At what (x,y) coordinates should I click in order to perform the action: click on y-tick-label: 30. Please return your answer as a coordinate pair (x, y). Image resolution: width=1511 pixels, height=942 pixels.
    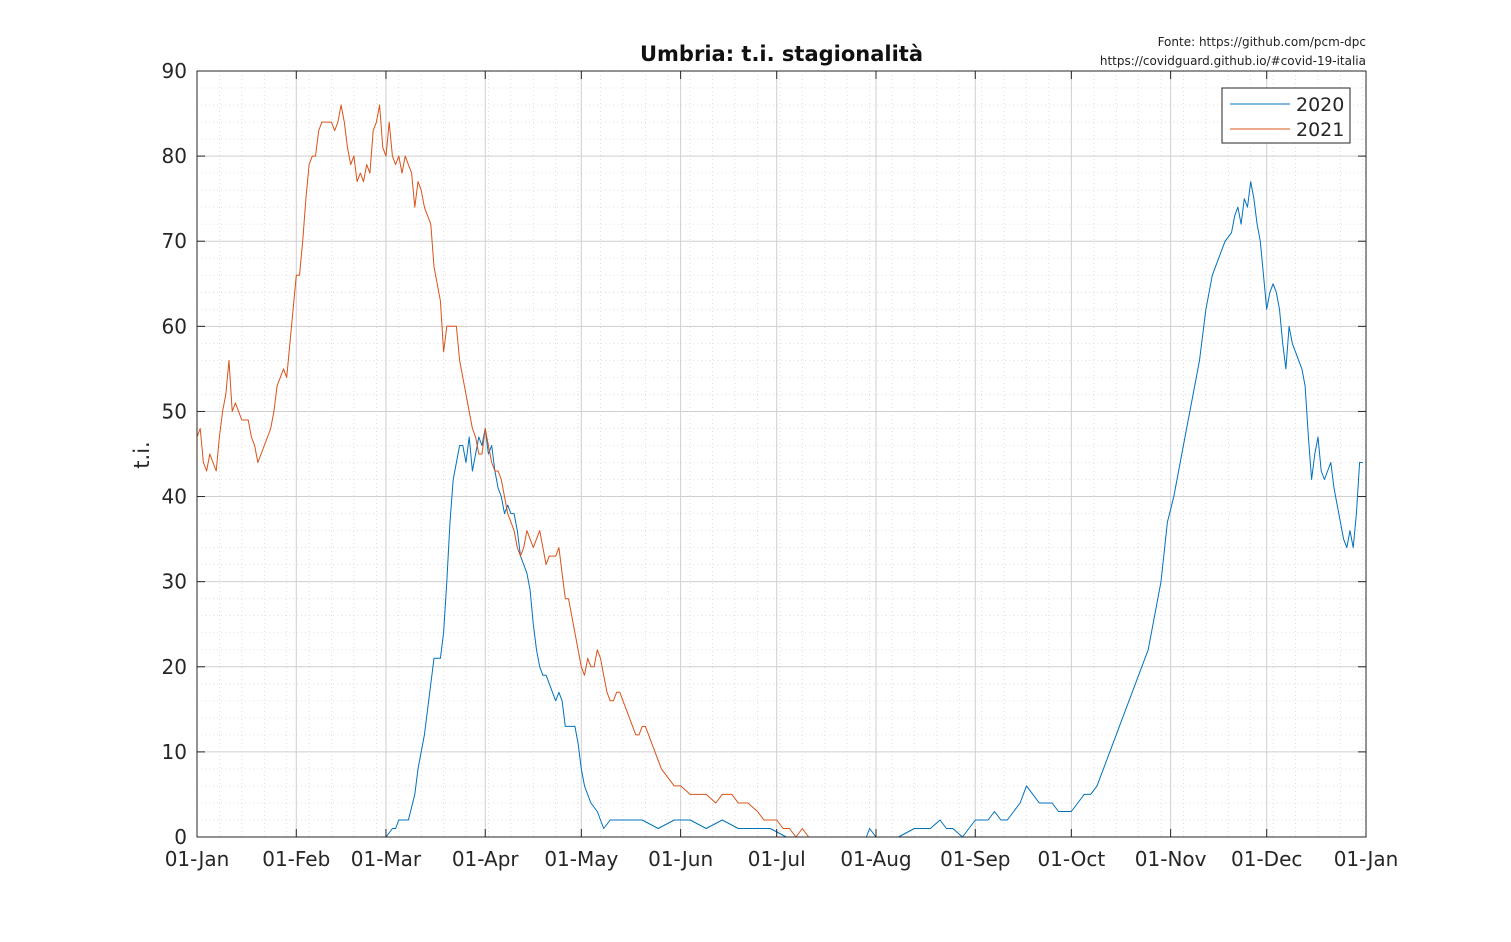
    Looking at the image, I should click on (174, 582).